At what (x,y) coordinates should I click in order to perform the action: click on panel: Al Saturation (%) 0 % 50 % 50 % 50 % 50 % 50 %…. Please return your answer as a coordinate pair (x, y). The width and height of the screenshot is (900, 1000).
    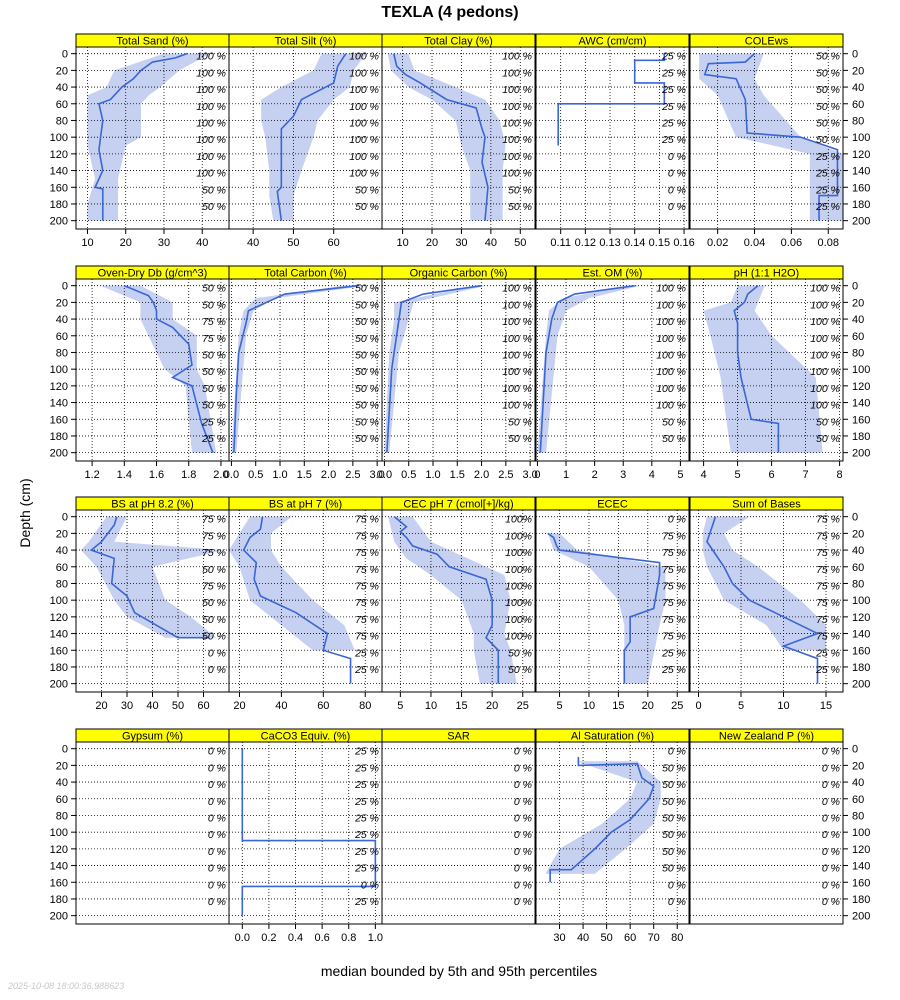
    Looking at the image, I should click on (612, 836).